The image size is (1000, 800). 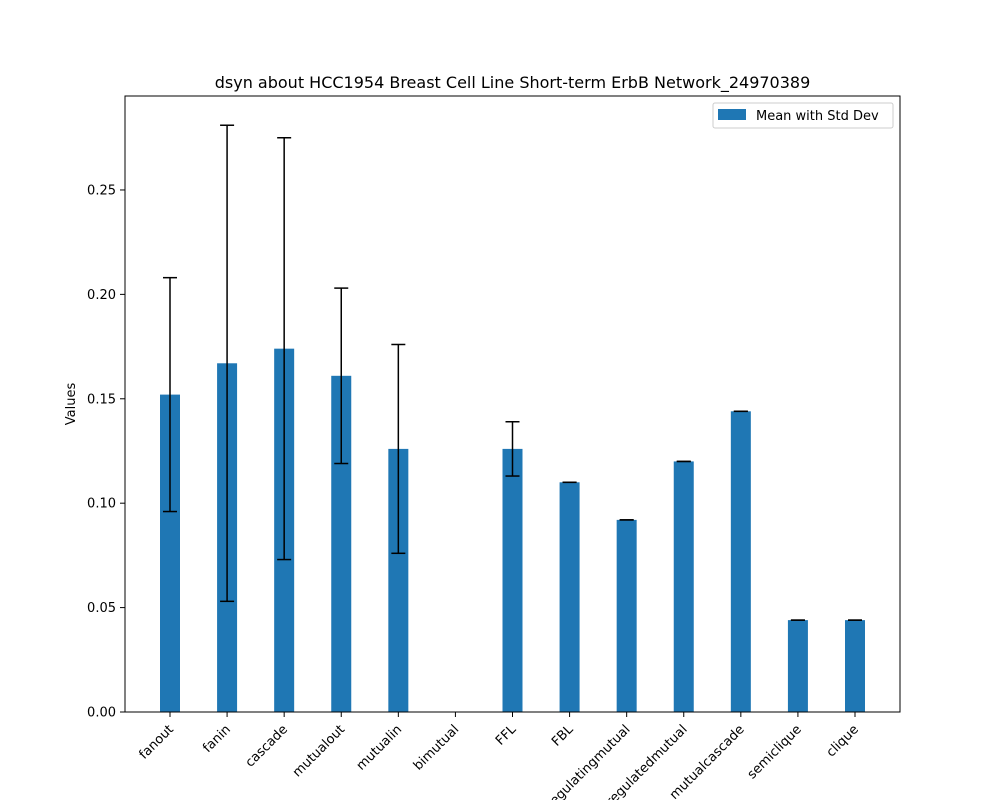 What do you see at coordinates (855, 666) in the screenshot?
I see `bar-clique` at bounding box center [855, 666].